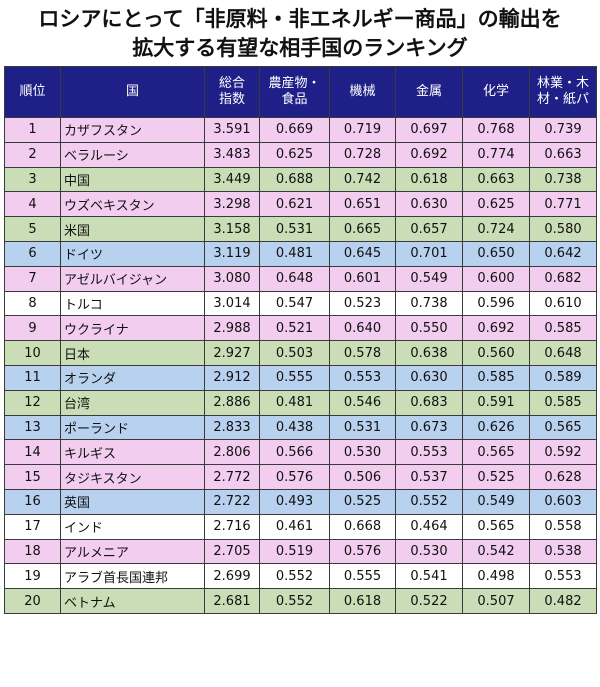 This screenshot has width=600, height=687. What do you see at coordinates (429, 179) in the screenshot?
I see `cell-metal: 0.618` at bounding box center [429, 179].